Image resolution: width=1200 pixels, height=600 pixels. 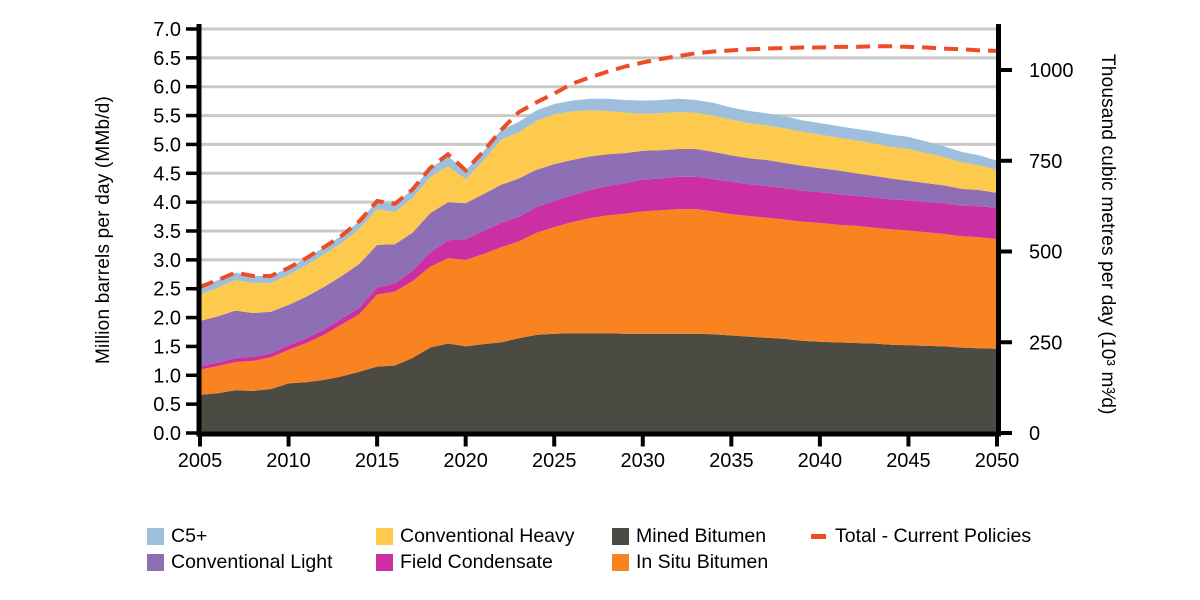 I want to click on bottom-tick-label: 2040, so click(x=820, y=461).